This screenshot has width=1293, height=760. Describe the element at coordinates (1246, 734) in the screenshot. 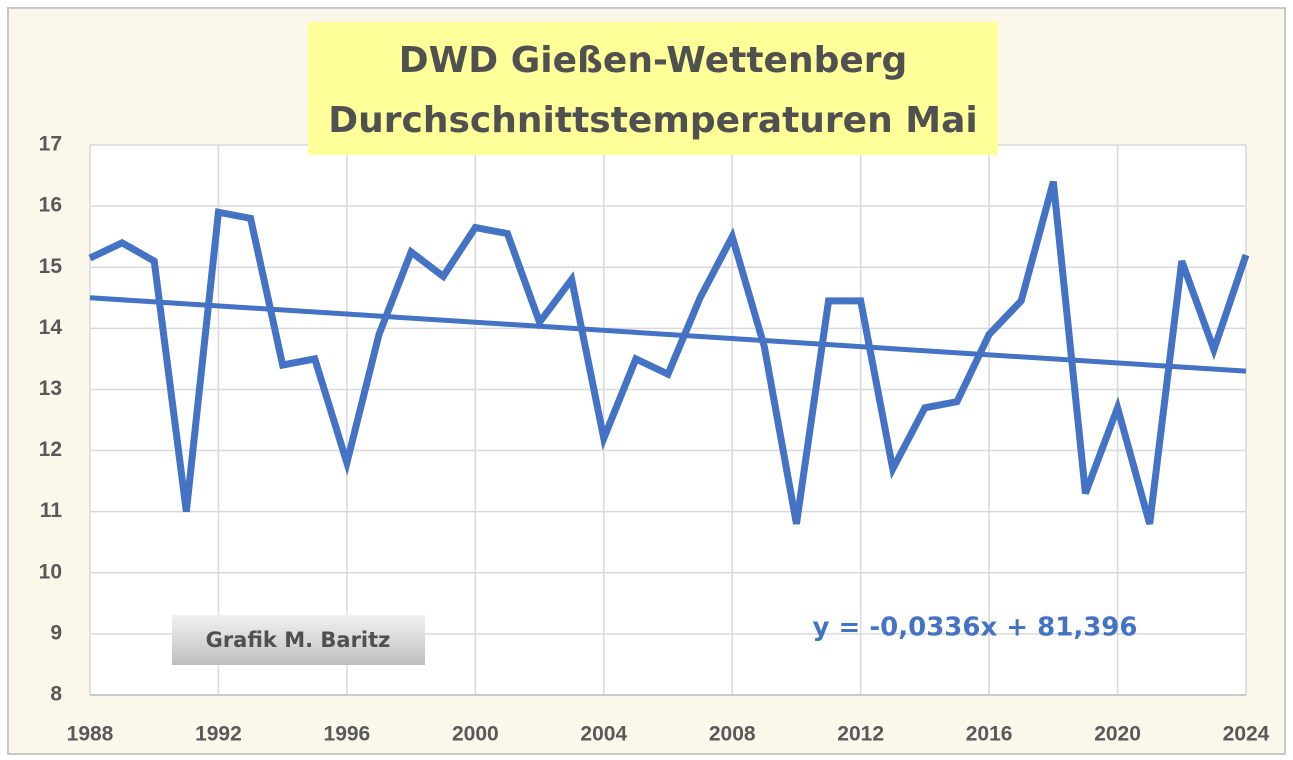

I see `x-tick-label: 2024` at that location.